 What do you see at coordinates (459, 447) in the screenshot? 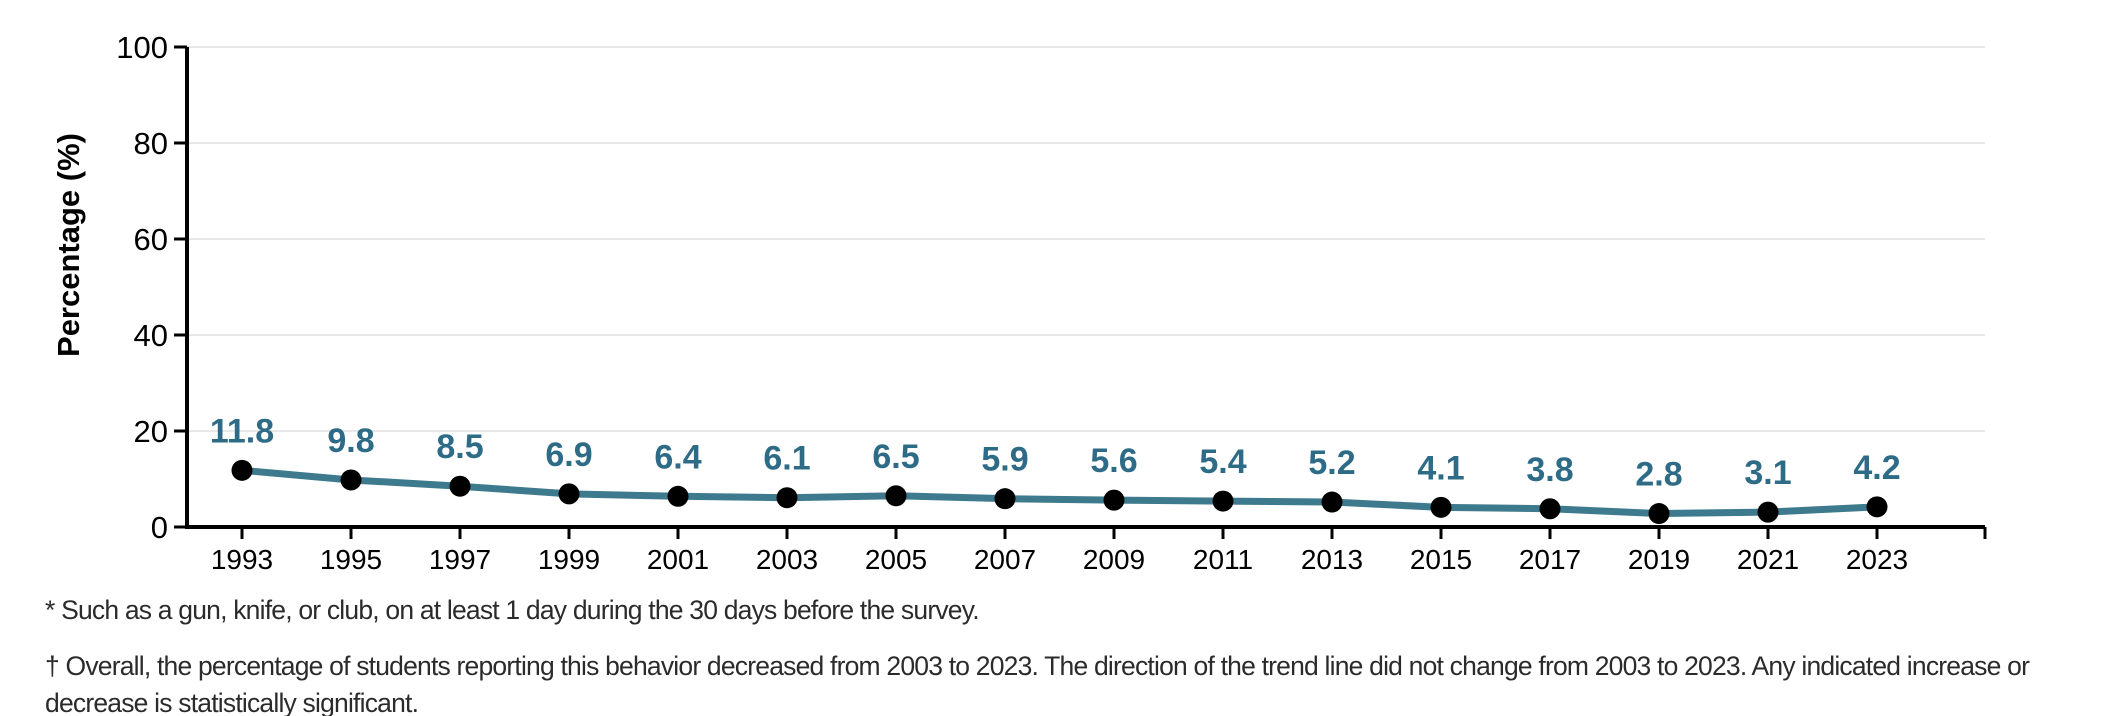
I see `data-point-label: 8.5` at bounding box center [459, 447].